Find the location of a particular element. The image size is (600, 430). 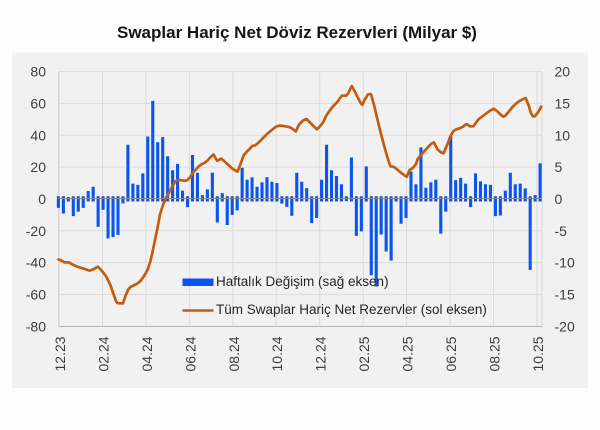

svg-text: 12.24 is located at coordinates (321, 353).